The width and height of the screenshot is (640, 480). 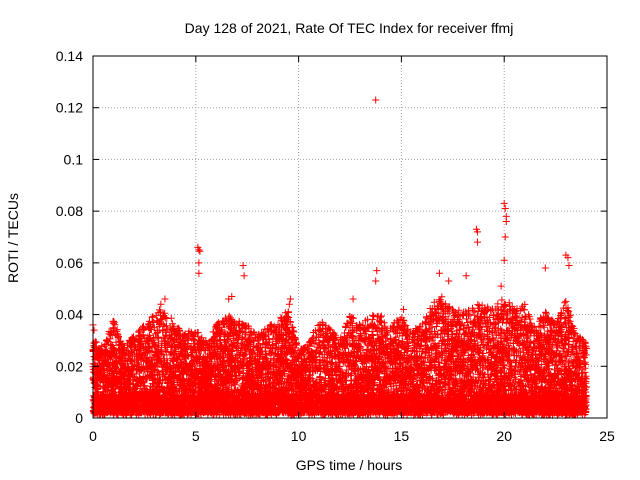 I want to click on y-tick-label: 0.12, so click(x=69, y=108).